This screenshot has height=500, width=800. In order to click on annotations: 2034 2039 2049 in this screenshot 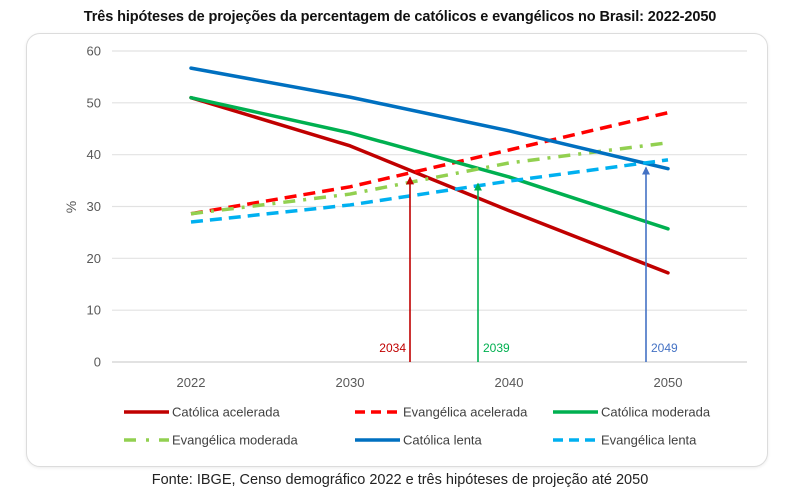, I will do `click(528, 264)`.